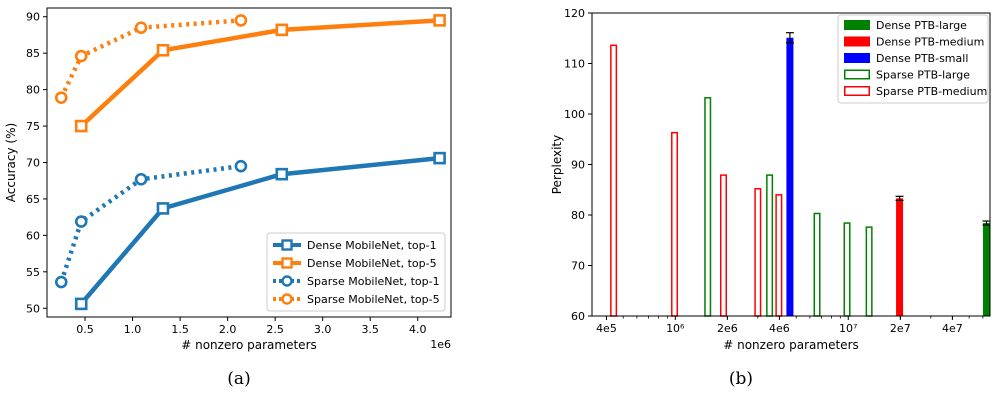  What do you see at coordinates (675, 328) in the screenshot?
I see `x-tick-label: 10⁶` at bounding box center [675, 328].